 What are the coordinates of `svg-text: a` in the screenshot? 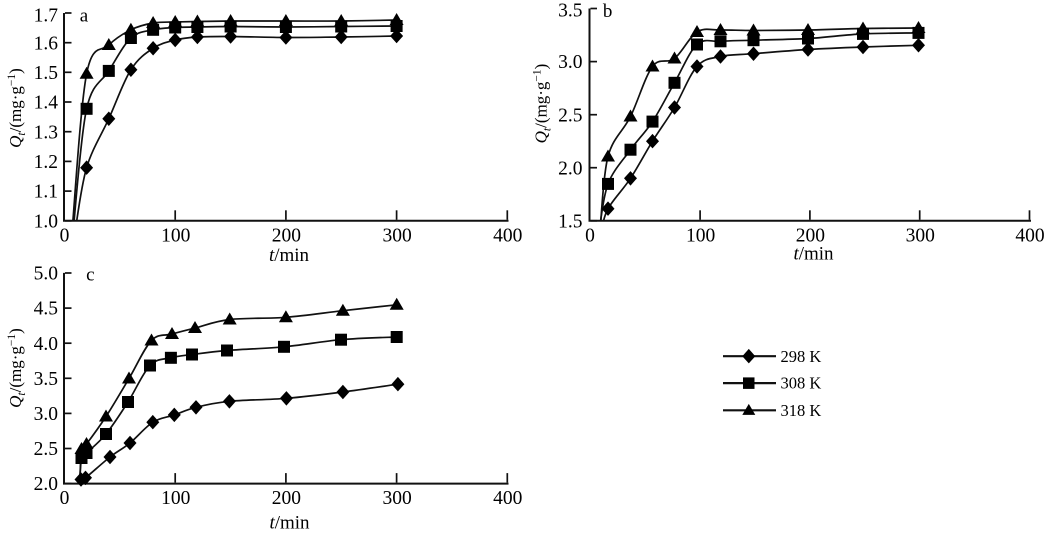 It's located at (84, 16).